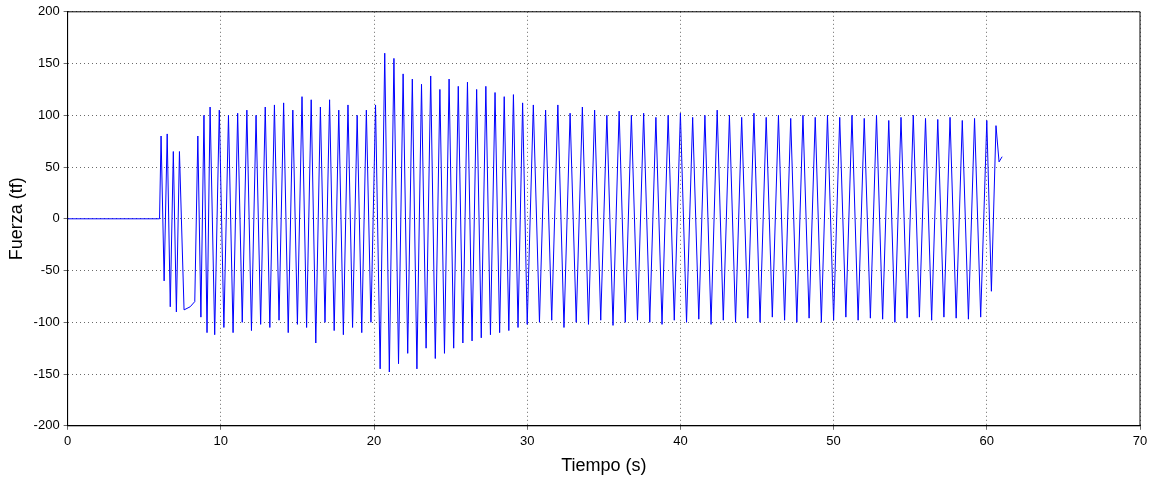  Describe the element at coordinates (604, 465) in the screenshot. I see `x-axis-title: Tiempo (s)` at that location.